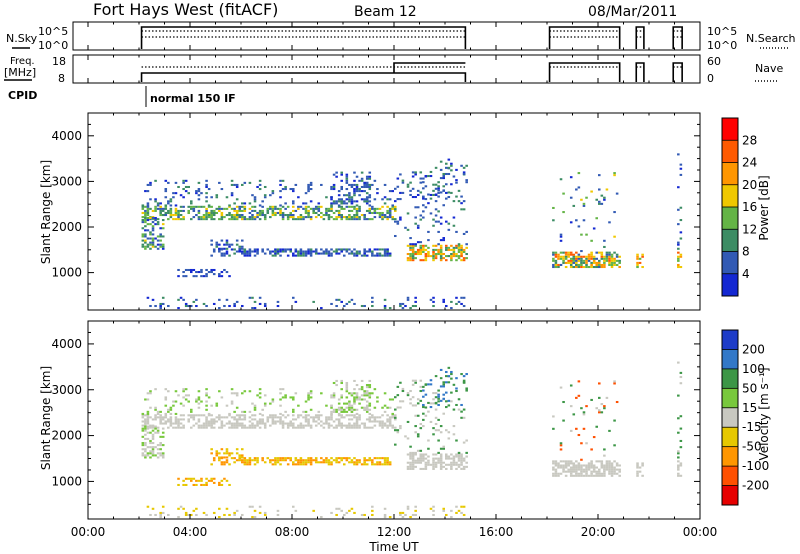 The image size is (800, 554). Describe the element at coordinates (53, 31) in the screenshot. I see `nsky-tick-top: 10^5` at that location.